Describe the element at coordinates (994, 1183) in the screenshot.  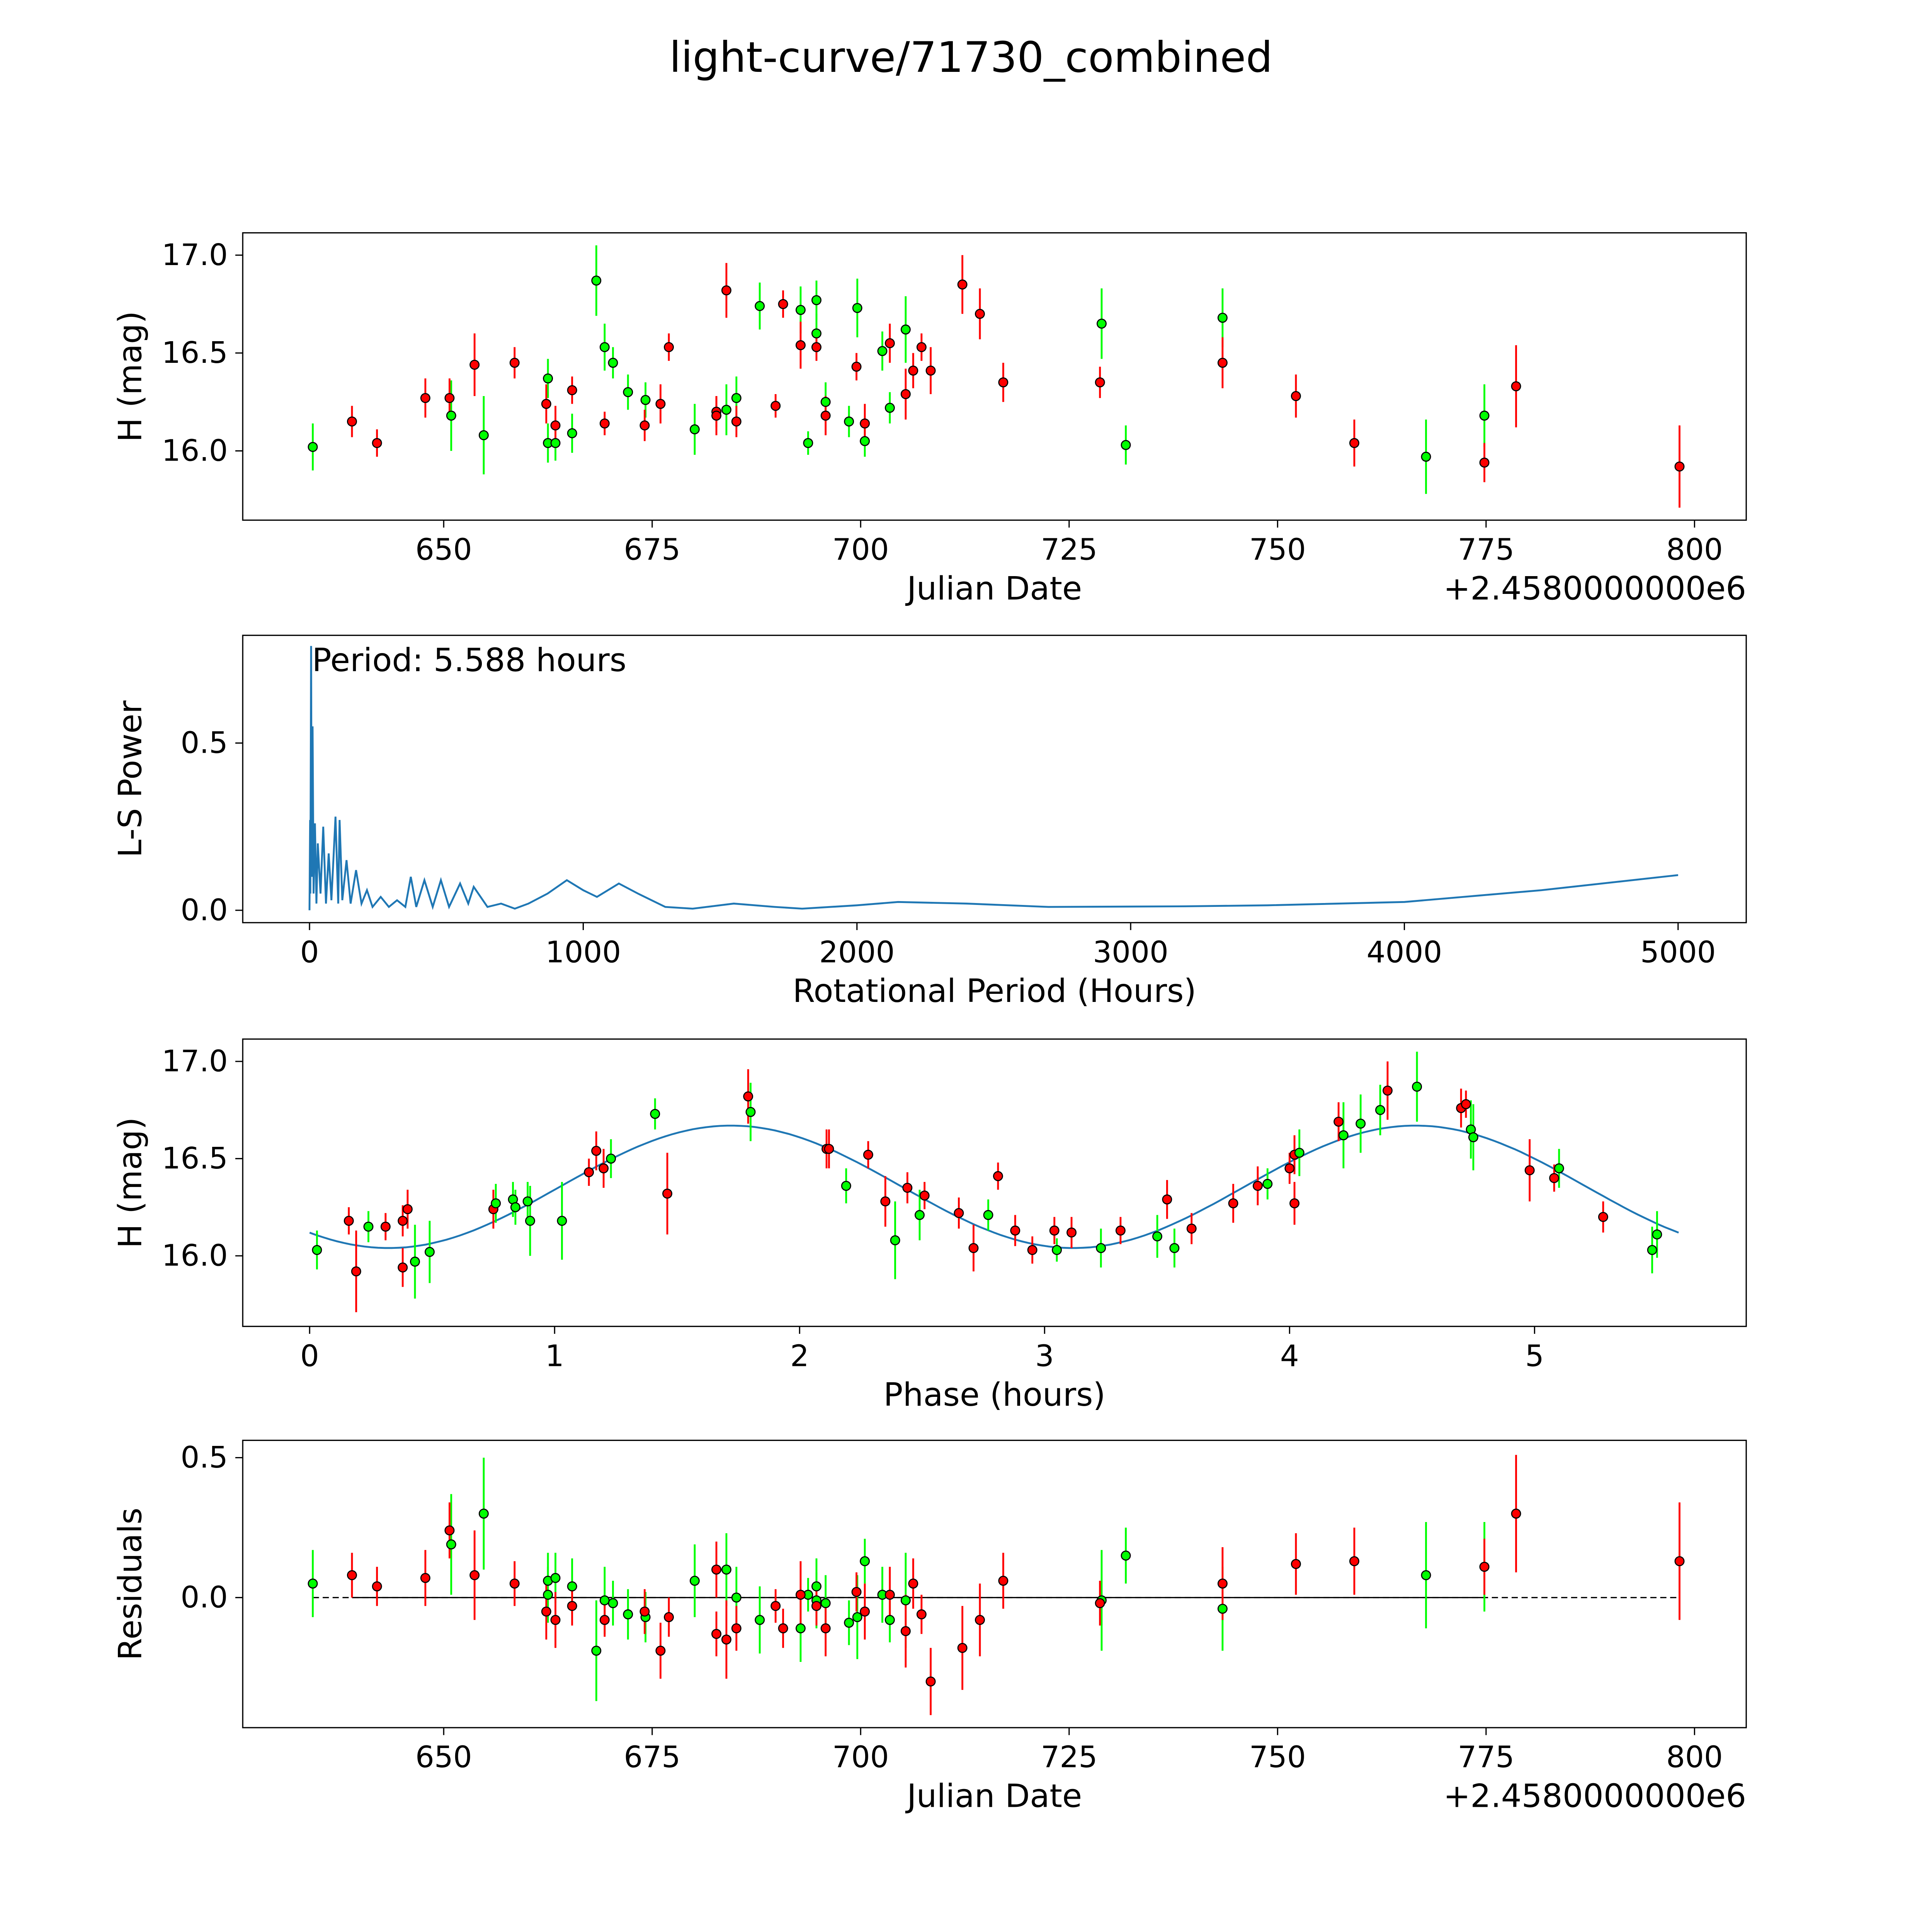
I see `axes-frame` at that location.